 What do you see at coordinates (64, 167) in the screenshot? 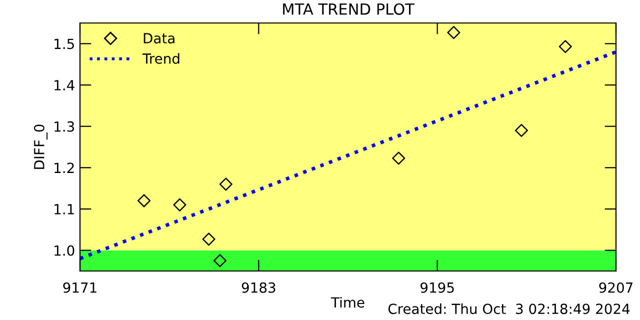
I see `y-tick-label: 1.2` at bounding box center [64, 167].